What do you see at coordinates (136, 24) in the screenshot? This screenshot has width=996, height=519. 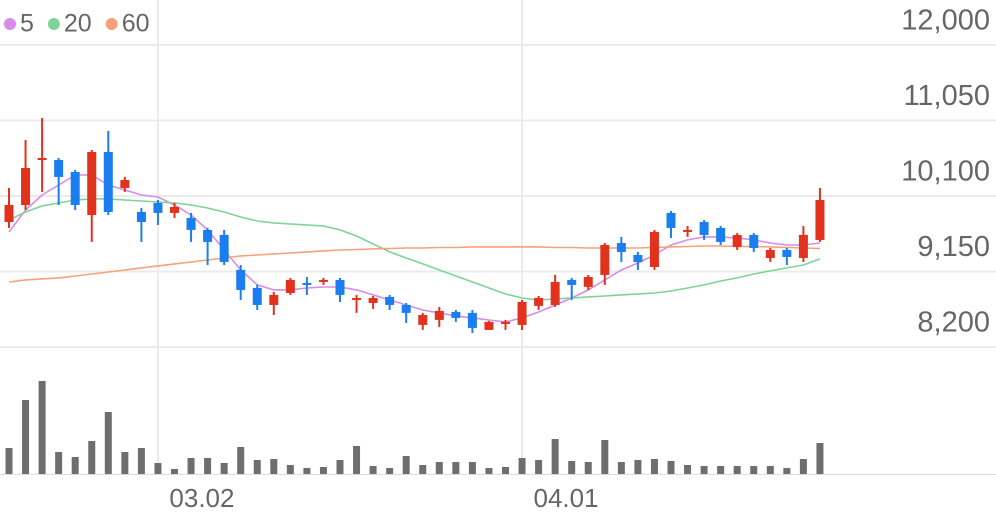 I see `legend-label: 60` at bounding box center [136, 24].